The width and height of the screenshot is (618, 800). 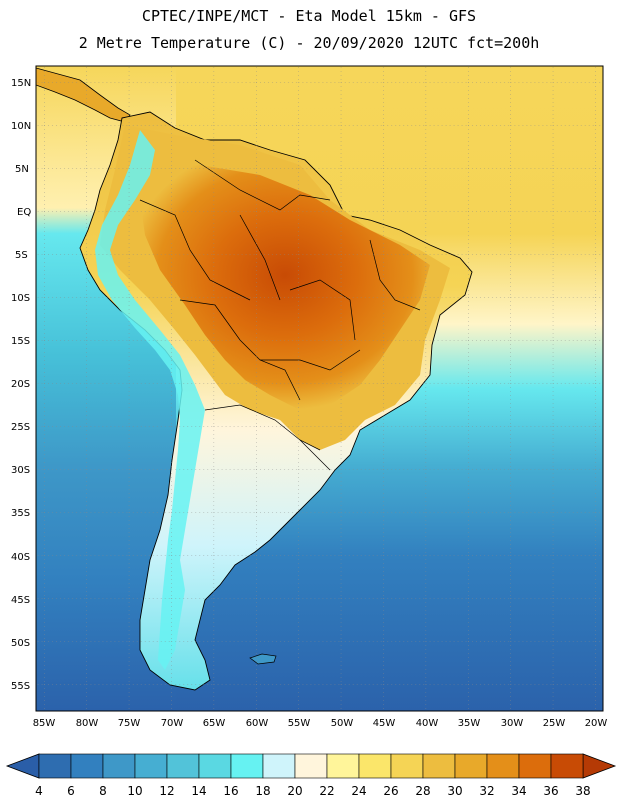 I want to click on lat-label-40s: 40S, so click(x=20, y=557).